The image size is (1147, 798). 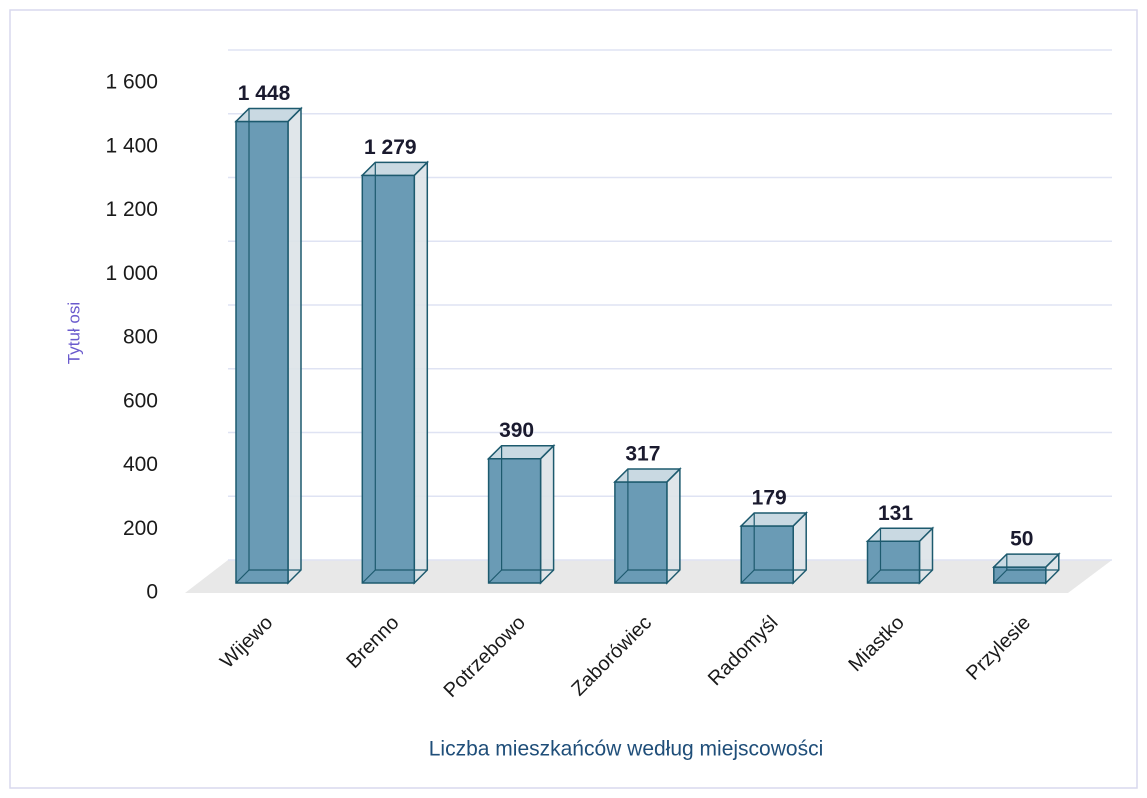 What do you see at coordinates (626, 749) in the screenshot?
I see `x-axis-title: Liczba mieszkańców według miejscowości` at bounding box center [626, 749].